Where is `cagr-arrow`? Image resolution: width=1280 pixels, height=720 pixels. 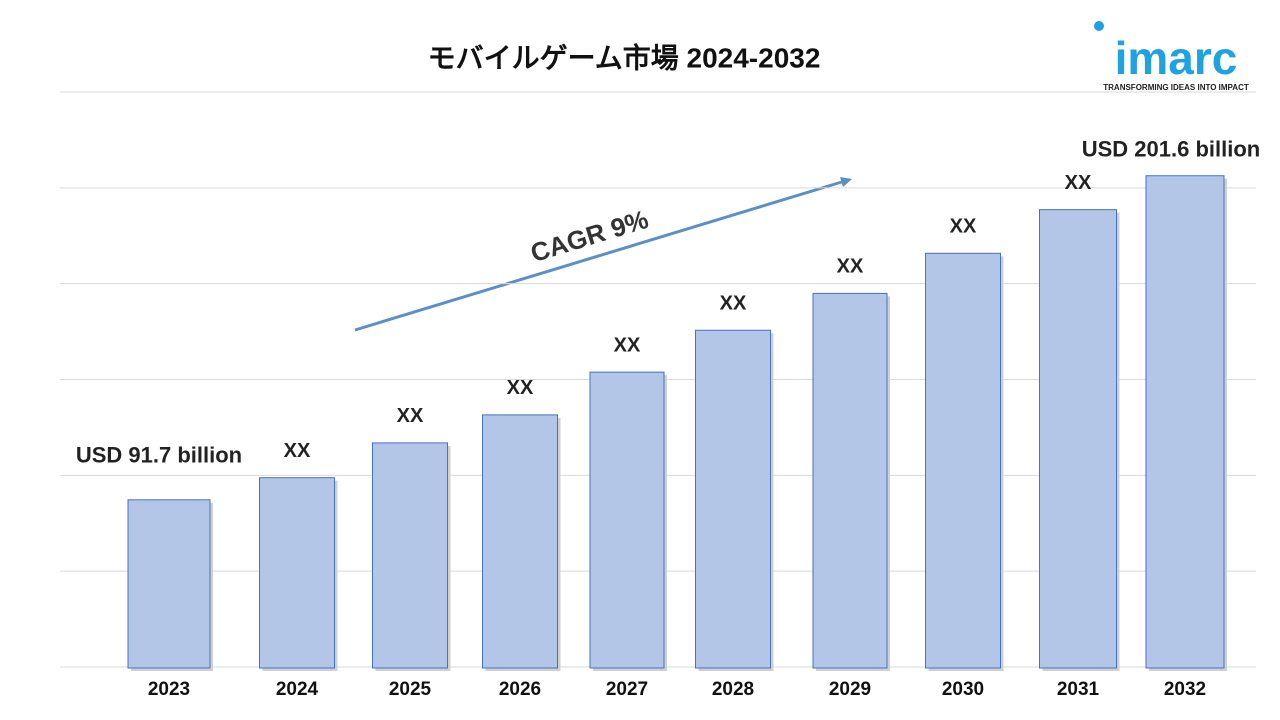
cagr-arrow is located at coordinates (600, 255).